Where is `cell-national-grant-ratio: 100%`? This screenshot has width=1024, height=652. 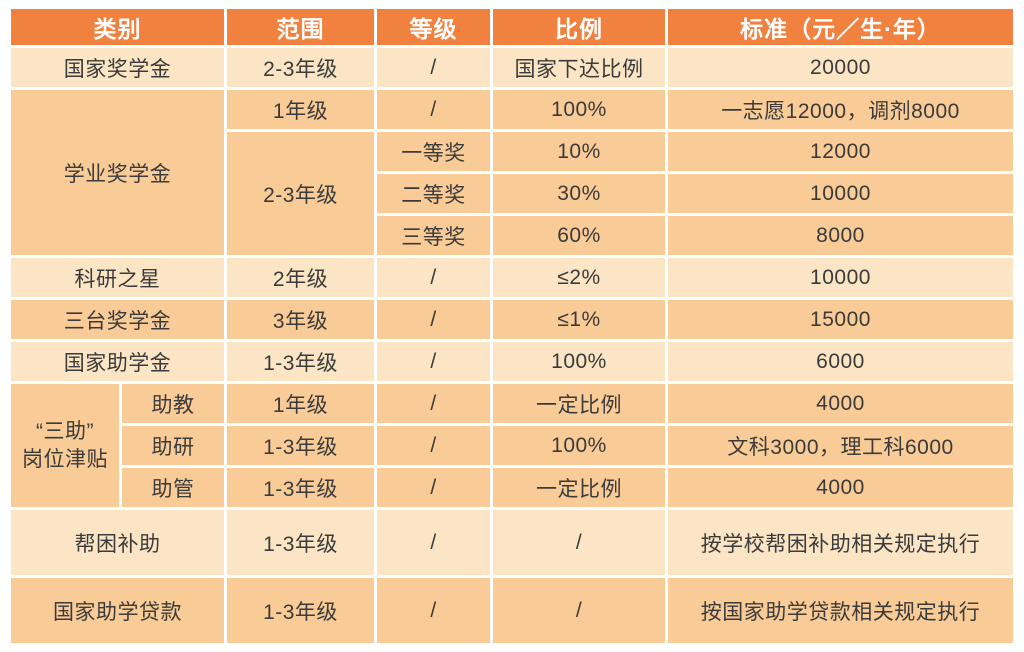 cell-national-grant-ratio: 100% is located at coordinates (579, 361).